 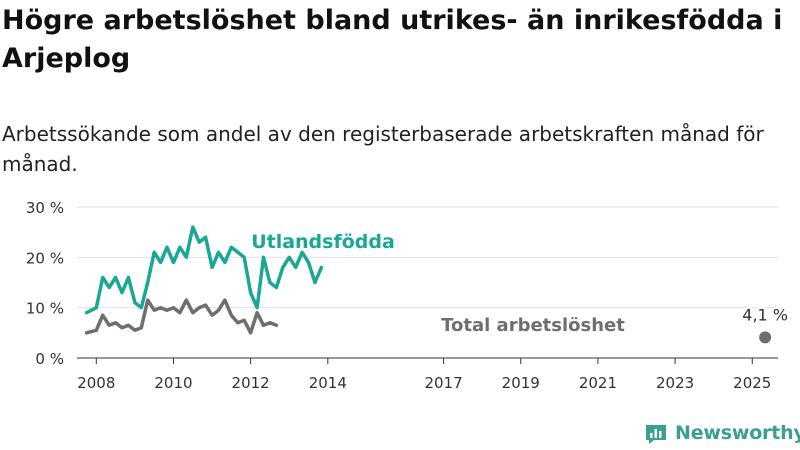 I want to click on end-value-label-halo: 4,1 %, so click(x=765, y=314).